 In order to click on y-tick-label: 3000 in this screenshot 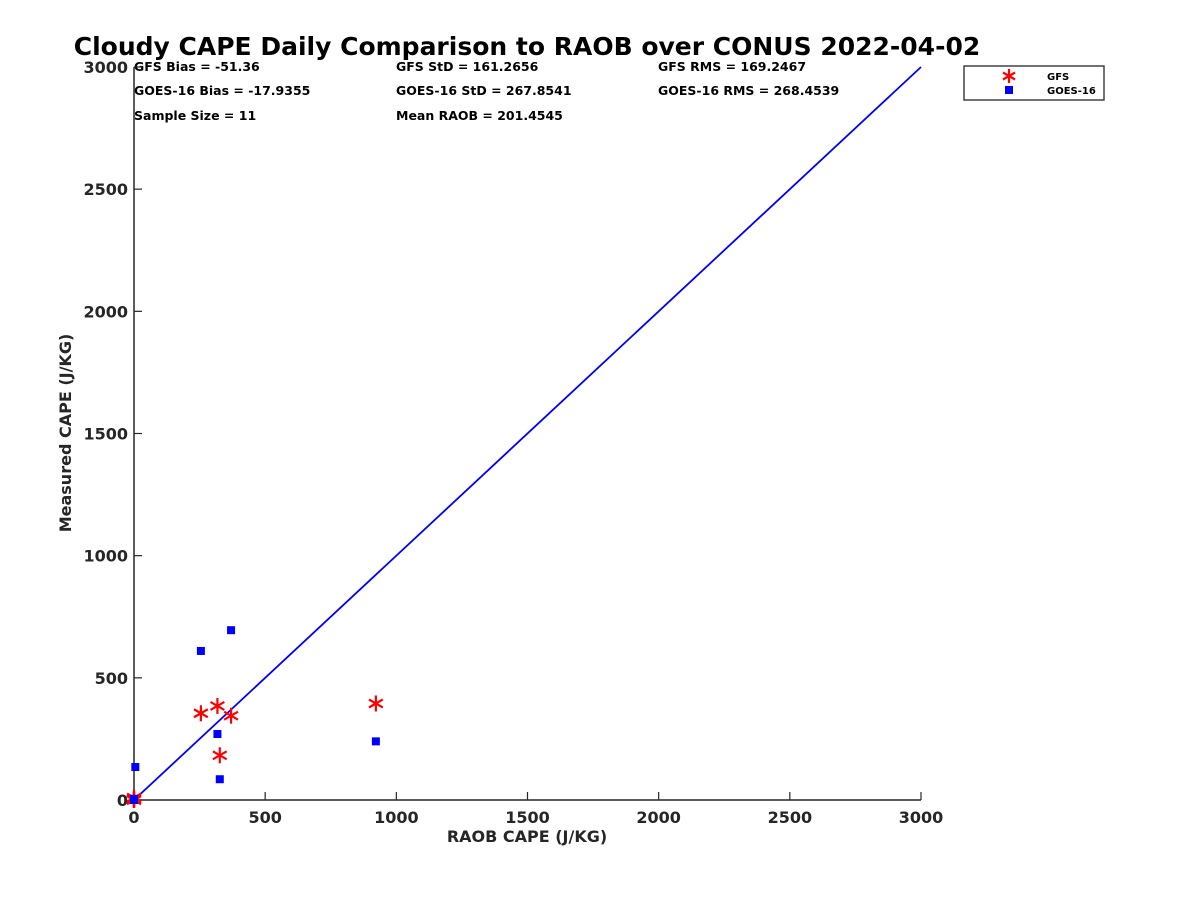, I will do `click(105, 67)`.